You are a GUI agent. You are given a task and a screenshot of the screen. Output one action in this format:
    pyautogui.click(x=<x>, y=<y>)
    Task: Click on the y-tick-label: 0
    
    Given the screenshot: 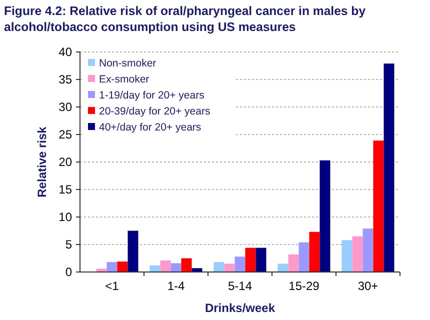 What is the action you would take?
    pyautogui.click(x=68, y=272)
    